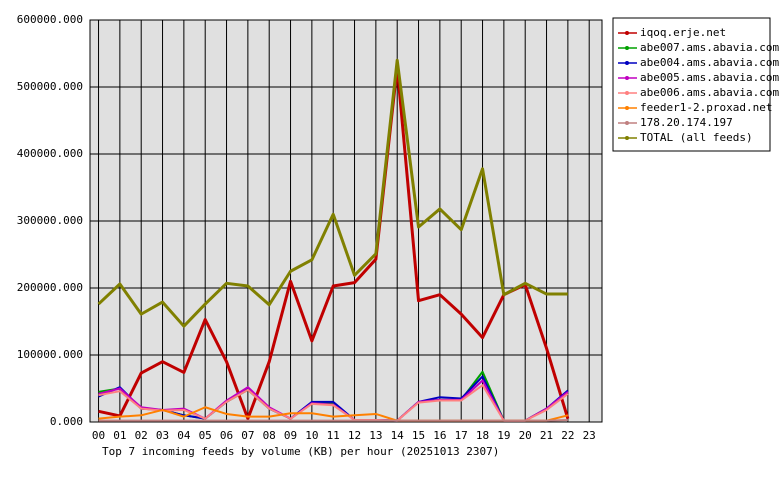 This screenshot has width=780, height=480. What do you see at coordinates (418, 435) in the screenshot?
I see `x-tick-label: 15` at bounding box center [418, 435].